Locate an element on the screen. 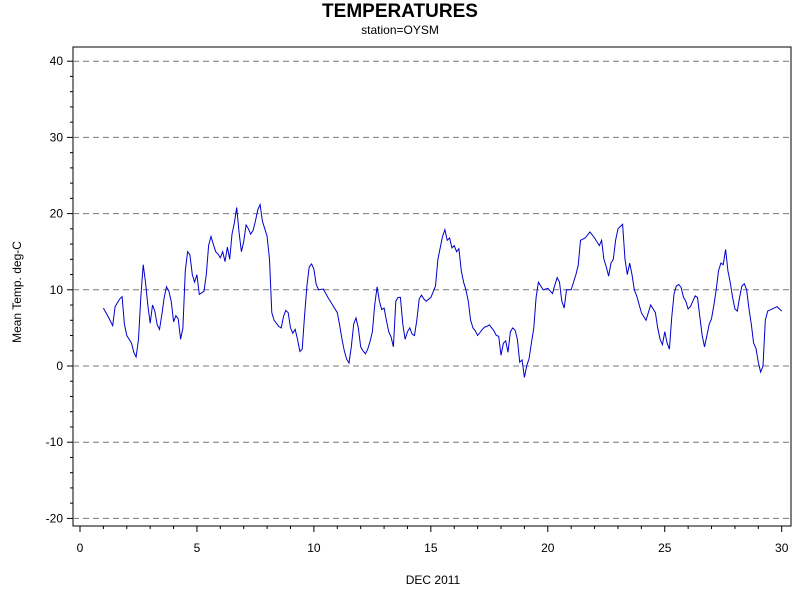 The height and width of the screenshot is (600, 800). y-axis-label: Mean Temp. deg-C is located at coordinates (17, 292).